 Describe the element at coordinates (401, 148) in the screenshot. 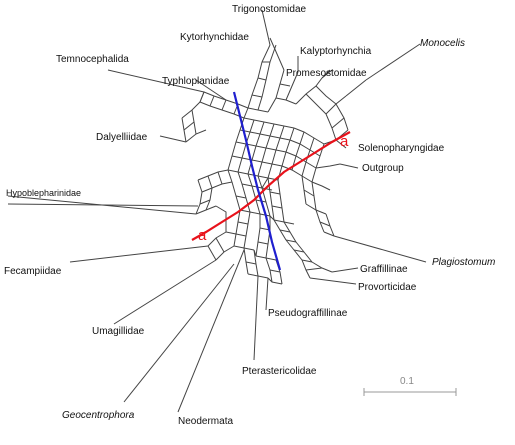

I see `label-solenopharyngidae: Solenopharyngidae` at that location.